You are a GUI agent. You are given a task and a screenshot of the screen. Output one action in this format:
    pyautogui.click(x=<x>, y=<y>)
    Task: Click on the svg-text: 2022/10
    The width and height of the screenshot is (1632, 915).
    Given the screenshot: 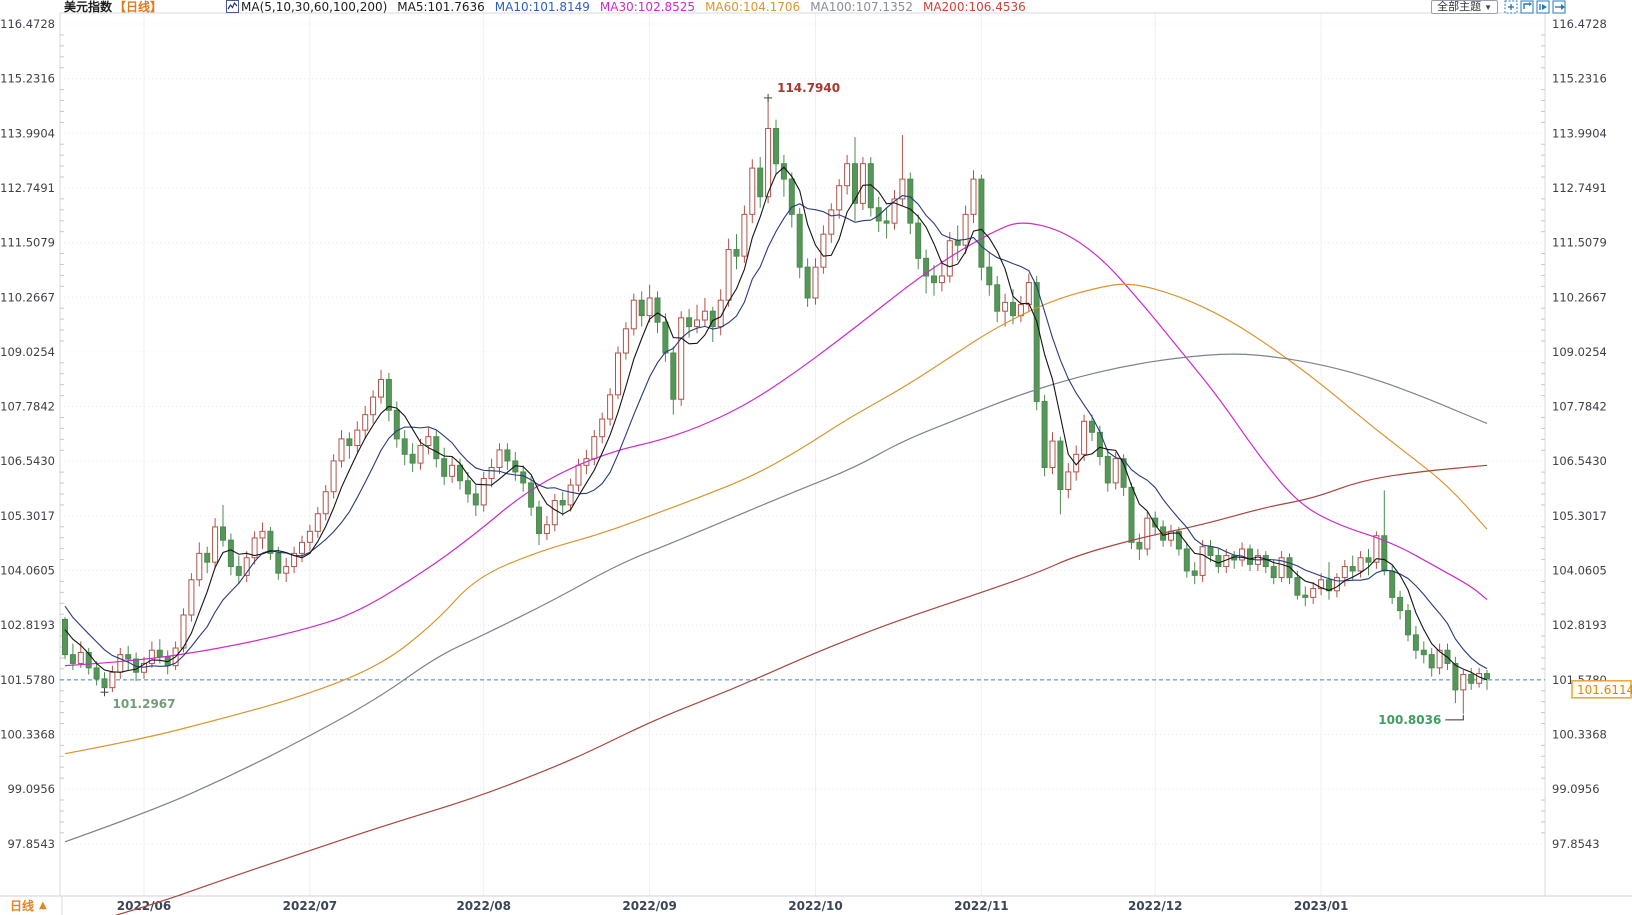 What is the action you would take?
    pyautogui.click(x=815, y=906)
    